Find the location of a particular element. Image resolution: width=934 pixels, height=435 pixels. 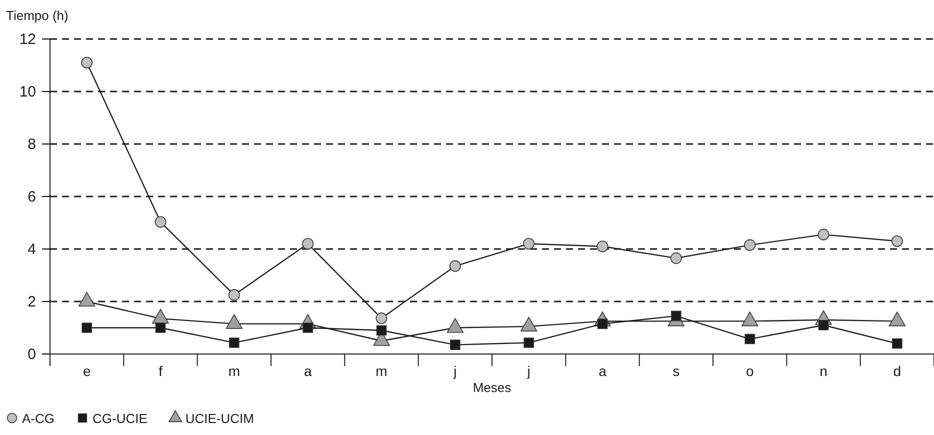

x-tick-label: d is located at coordinates (897, 370).